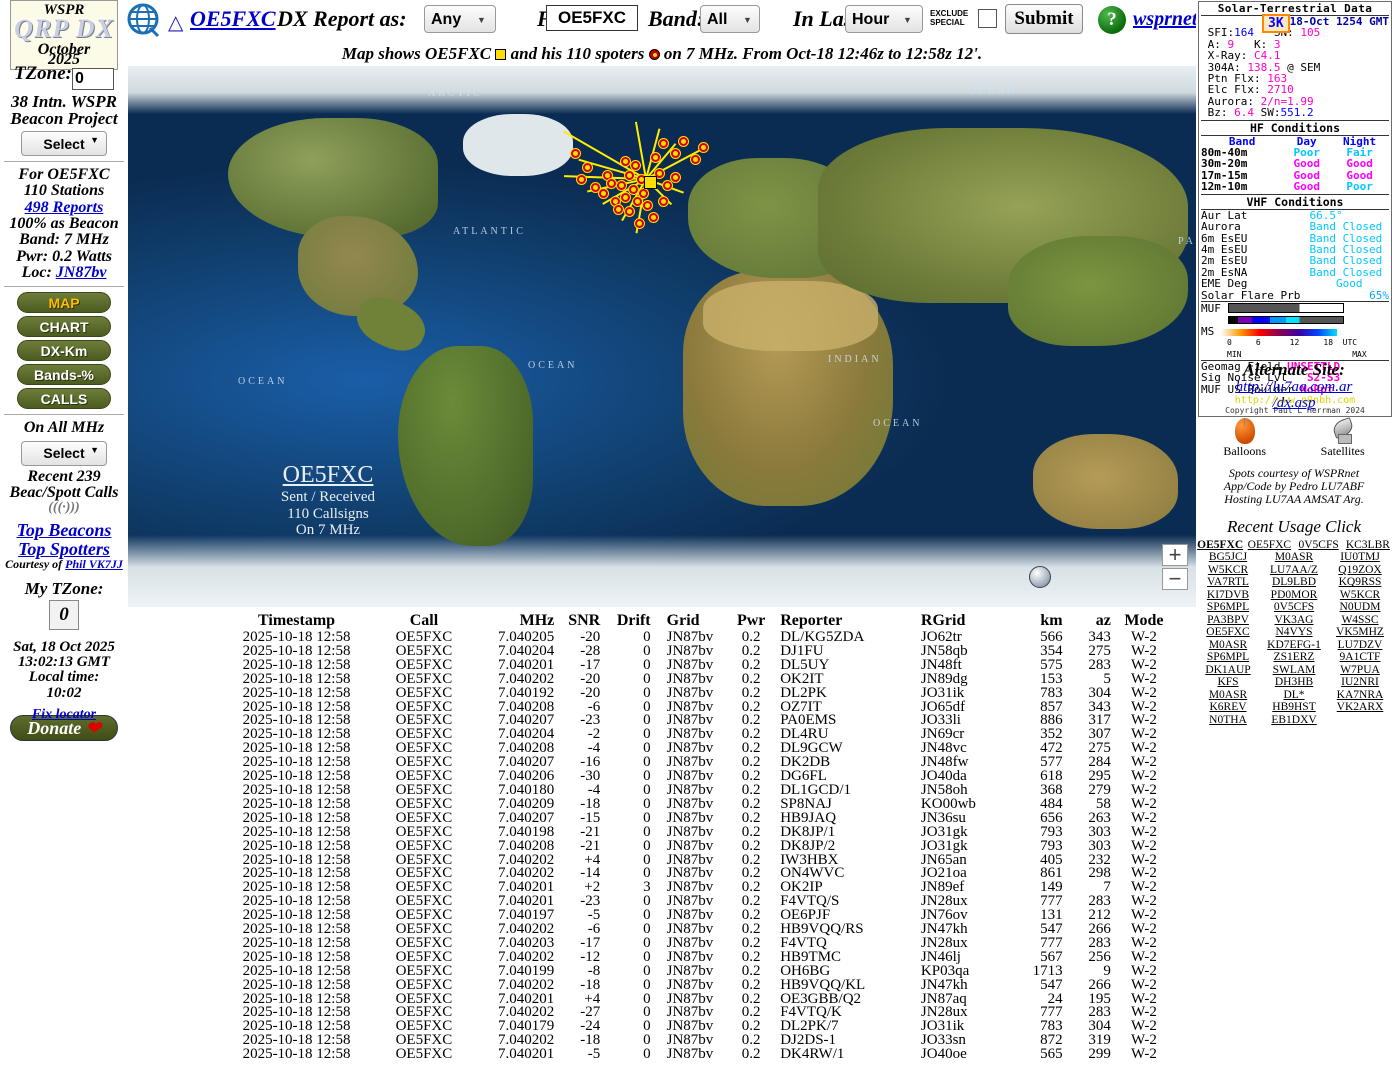 Image resolution: width=1392 pixels, height=1080 pixels. What do you see at coordinates (943, 873) in the screenshot?
I see `cell-rgrid: JO21oa` at bounding box center [943, 873].